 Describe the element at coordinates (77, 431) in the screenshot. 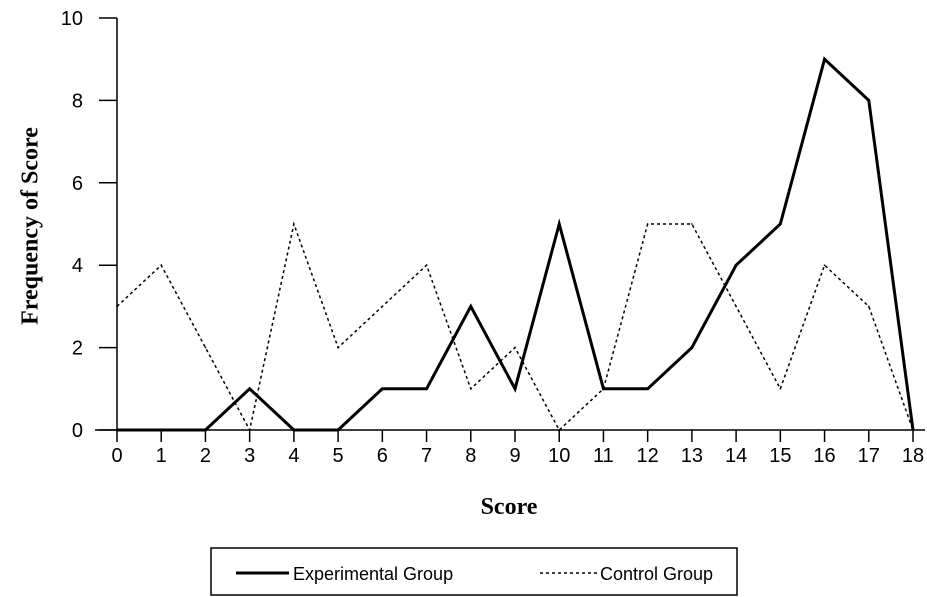

I see `y-tick-label: 0` at that location.